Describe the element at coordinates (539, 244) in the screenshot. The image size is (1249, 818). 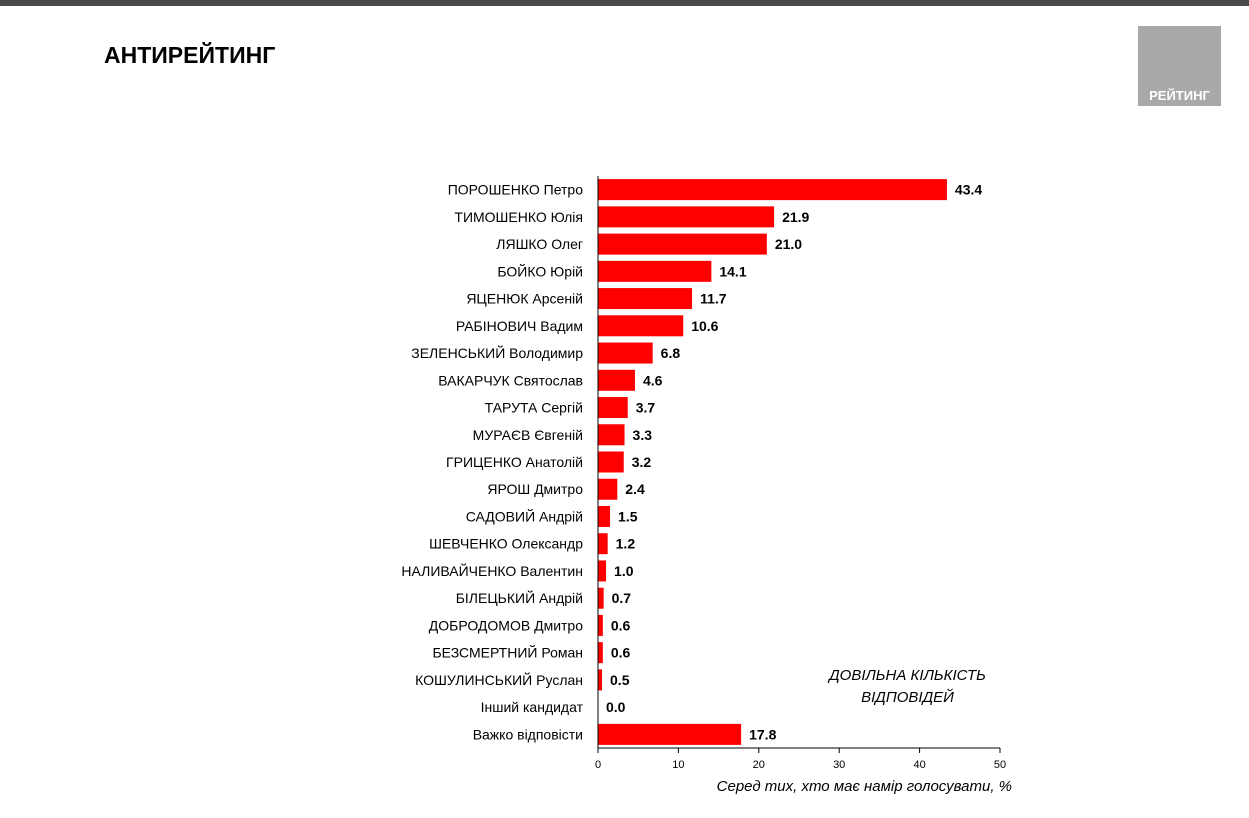
I see `category-label: ЛЯШКО Олег` at that location.